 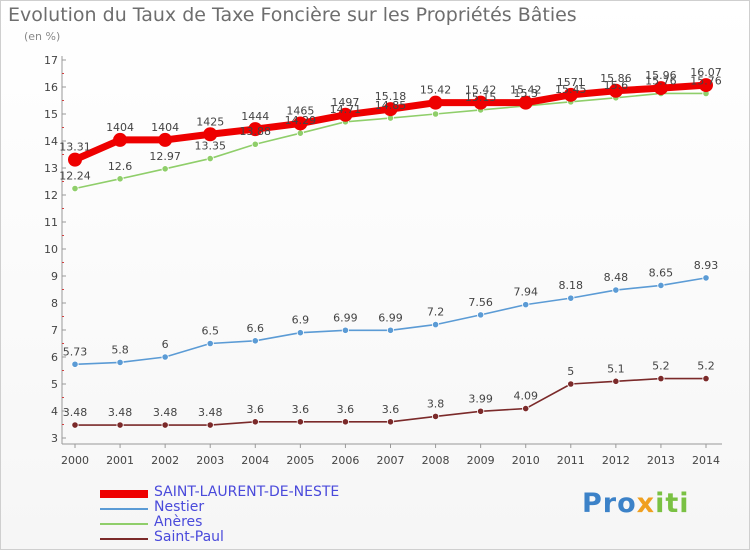 I want to click on y-tick-label: 10, so click(x=51, y=249).